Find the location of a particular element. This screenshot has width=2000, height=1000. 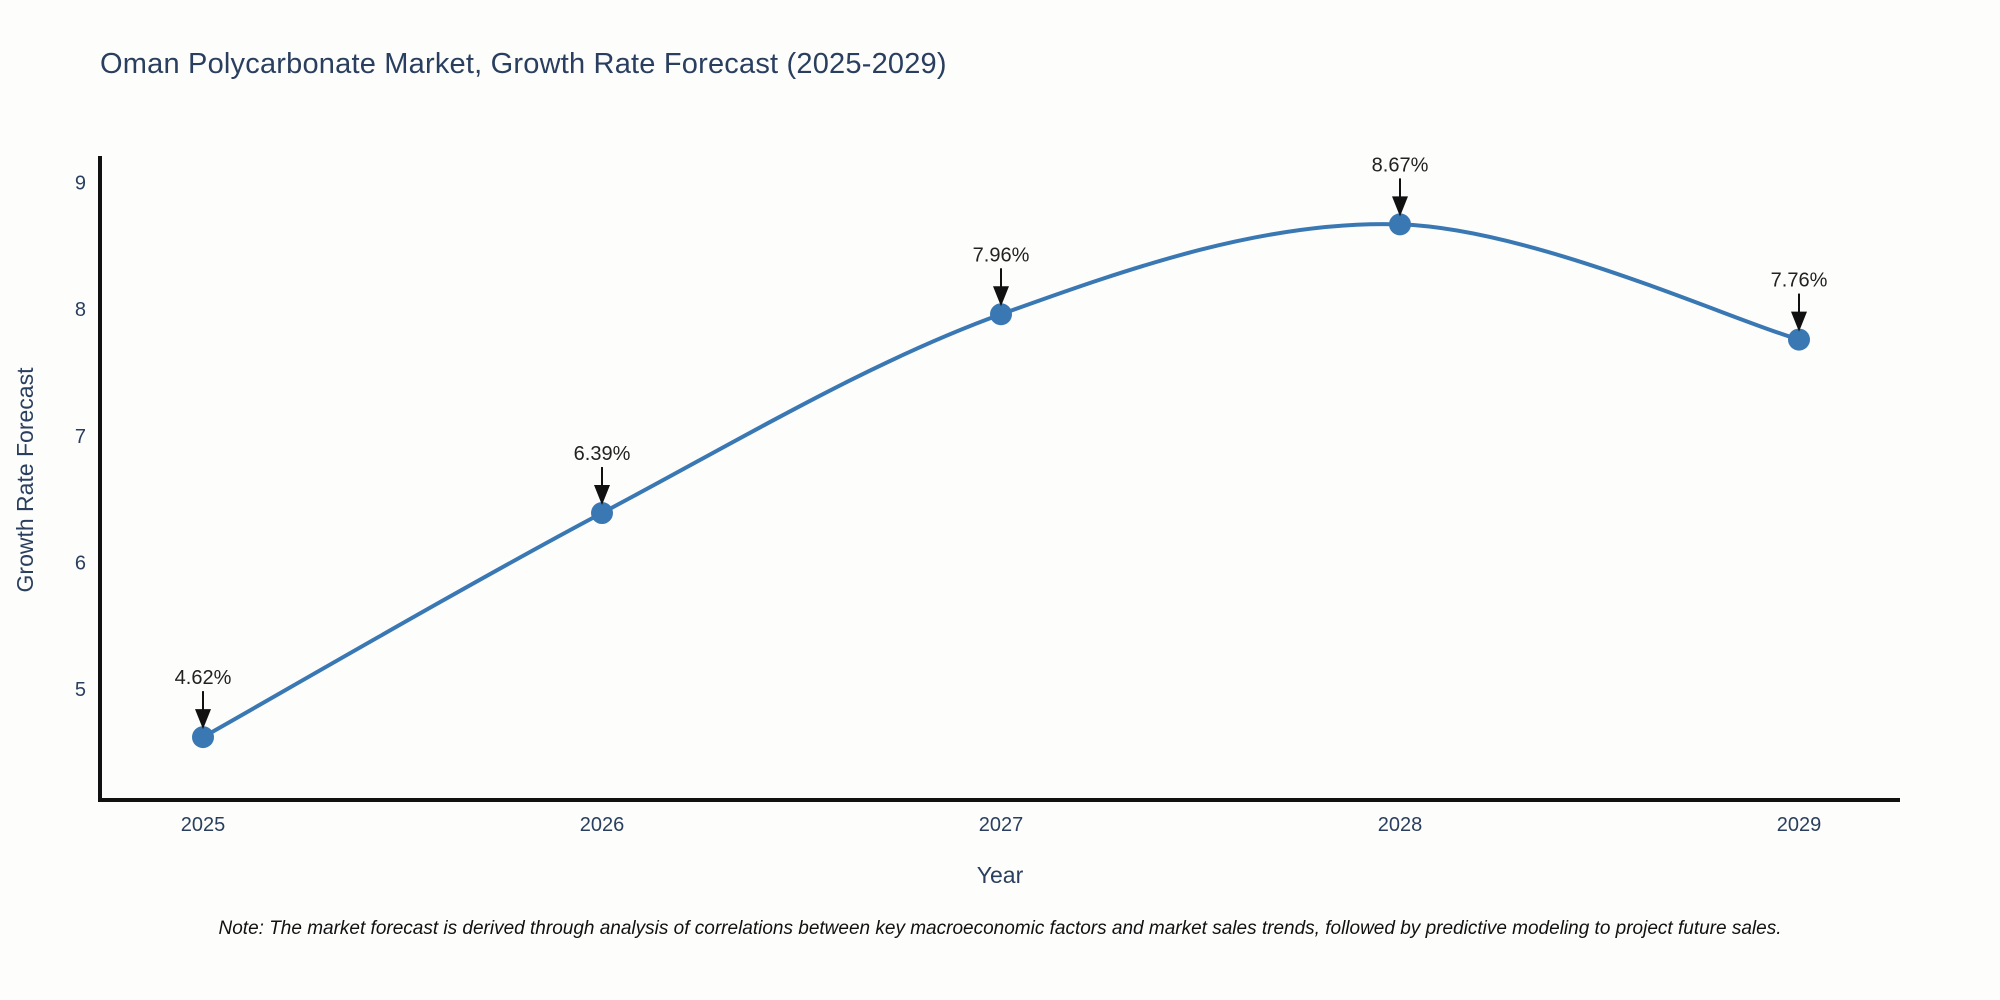

annotation-label-2025: 4.62% is located at coordinates (203, 678).